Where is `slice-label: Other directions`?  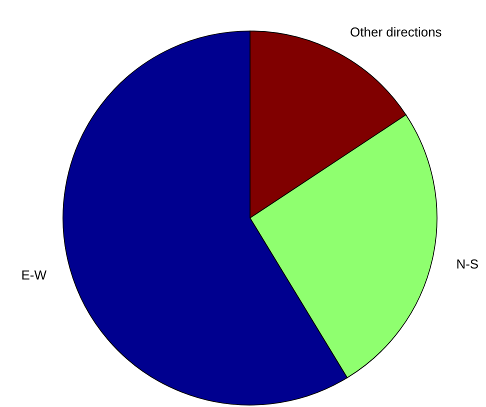
slice-label: Other directions is located at coordinates (396, 32).